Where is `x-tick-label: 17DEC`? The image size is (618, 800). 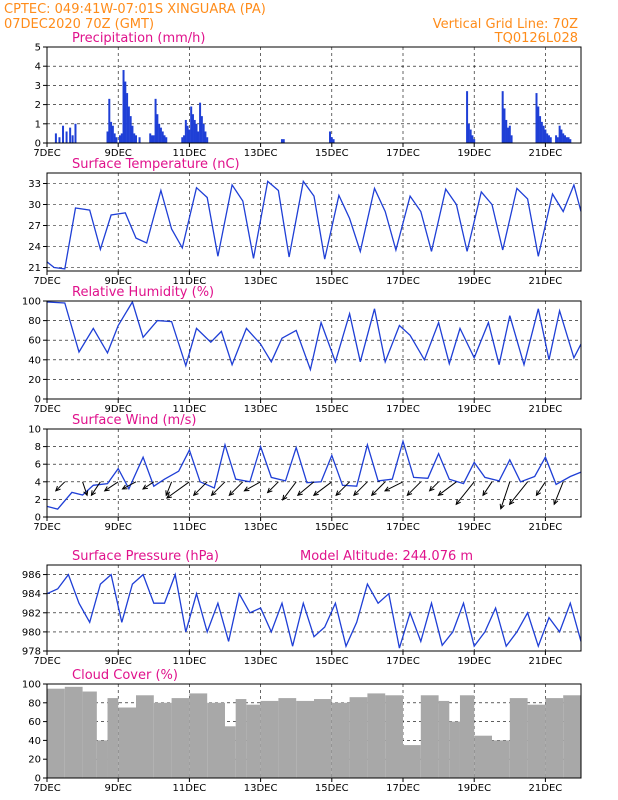
x-tick-label: 17DEC is located at coordinates (403, 527).